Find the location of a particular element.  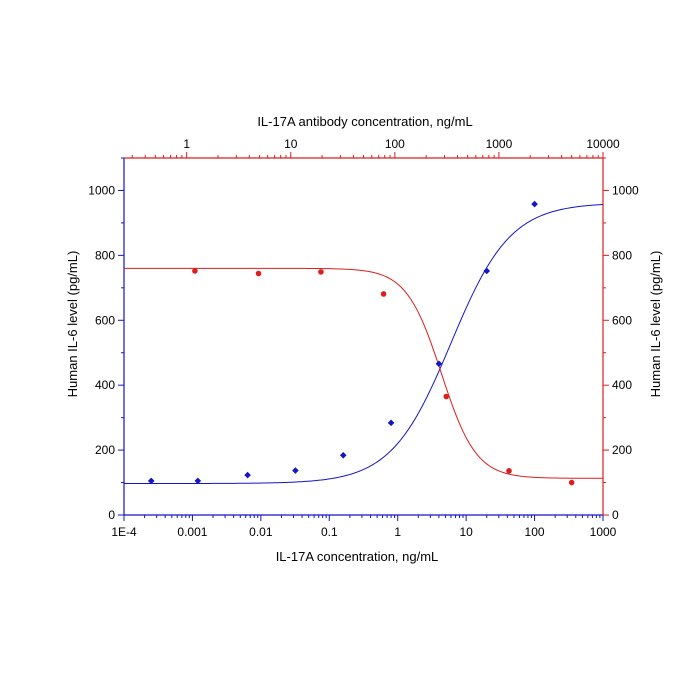

y-tick-label: 1000 is located at coordinates (101, 190).